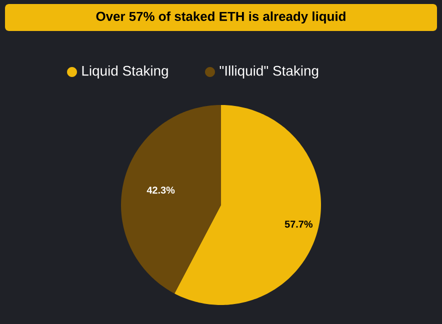 This screenshot has height=324, width=442. What do you see at coordinates (125, 71) in the screenshot?
I see `legend-label: Liquid Staking` at bounding box center [125, 71].